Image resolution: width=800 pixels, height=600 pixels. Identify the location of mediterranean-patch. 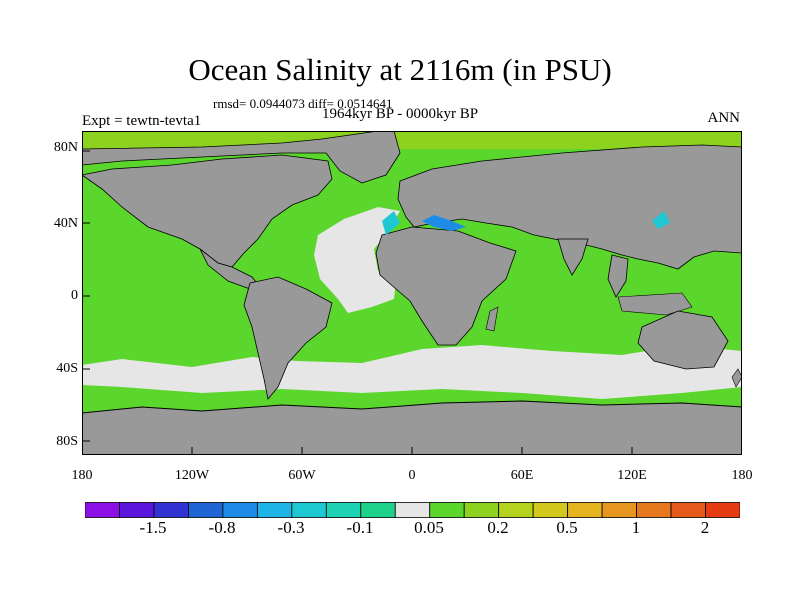
(444, 223).